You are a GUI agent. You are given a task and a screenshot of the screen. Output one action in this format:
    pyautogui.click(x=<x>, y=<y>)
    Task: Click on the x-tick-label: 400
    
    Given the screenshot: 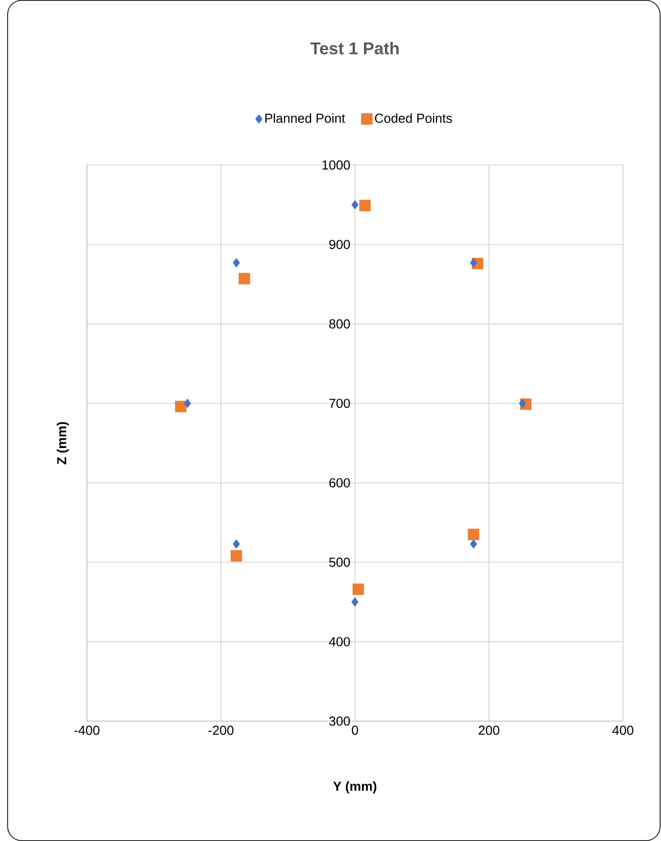 What is the action you would take?
    pyautogui.click(x=623, y=730)
    